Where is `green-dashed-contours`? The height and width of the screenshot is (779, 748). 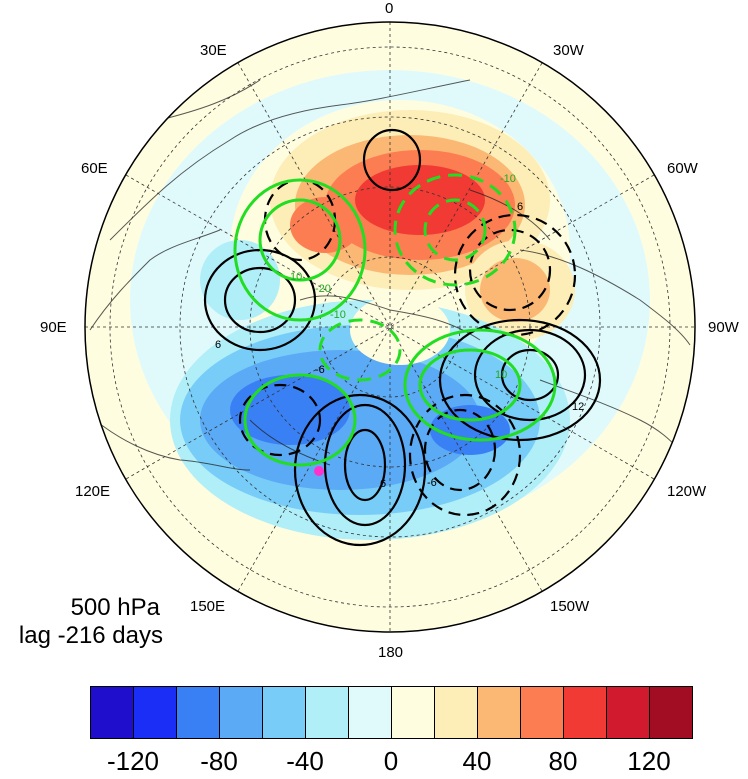 green-dashed-contours is located at coordinates (417, 277).